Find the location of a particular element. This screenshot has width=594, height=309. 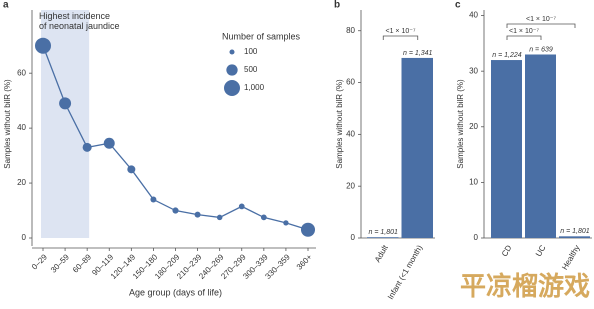

x-tick-label: Infant (<1 month) is located at coordinates (405, 272).